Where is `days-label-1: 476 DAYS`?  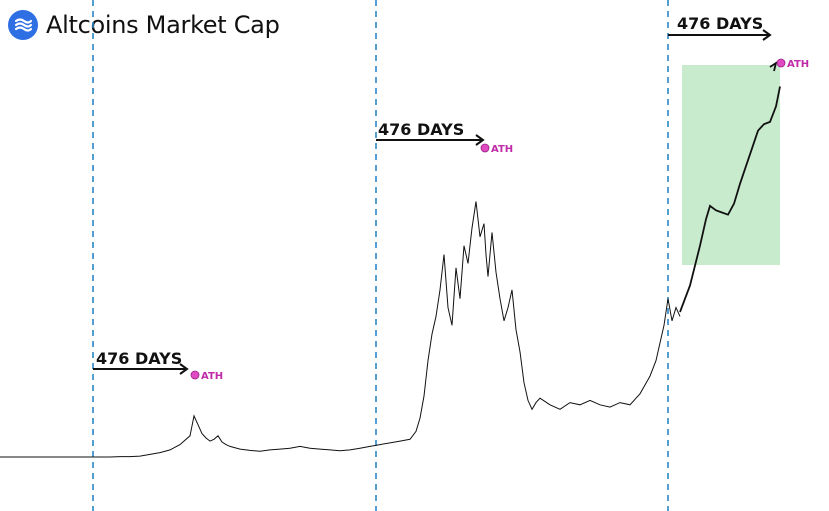
days-label-1: 476 DAYS is located at coordinates (139, 358).